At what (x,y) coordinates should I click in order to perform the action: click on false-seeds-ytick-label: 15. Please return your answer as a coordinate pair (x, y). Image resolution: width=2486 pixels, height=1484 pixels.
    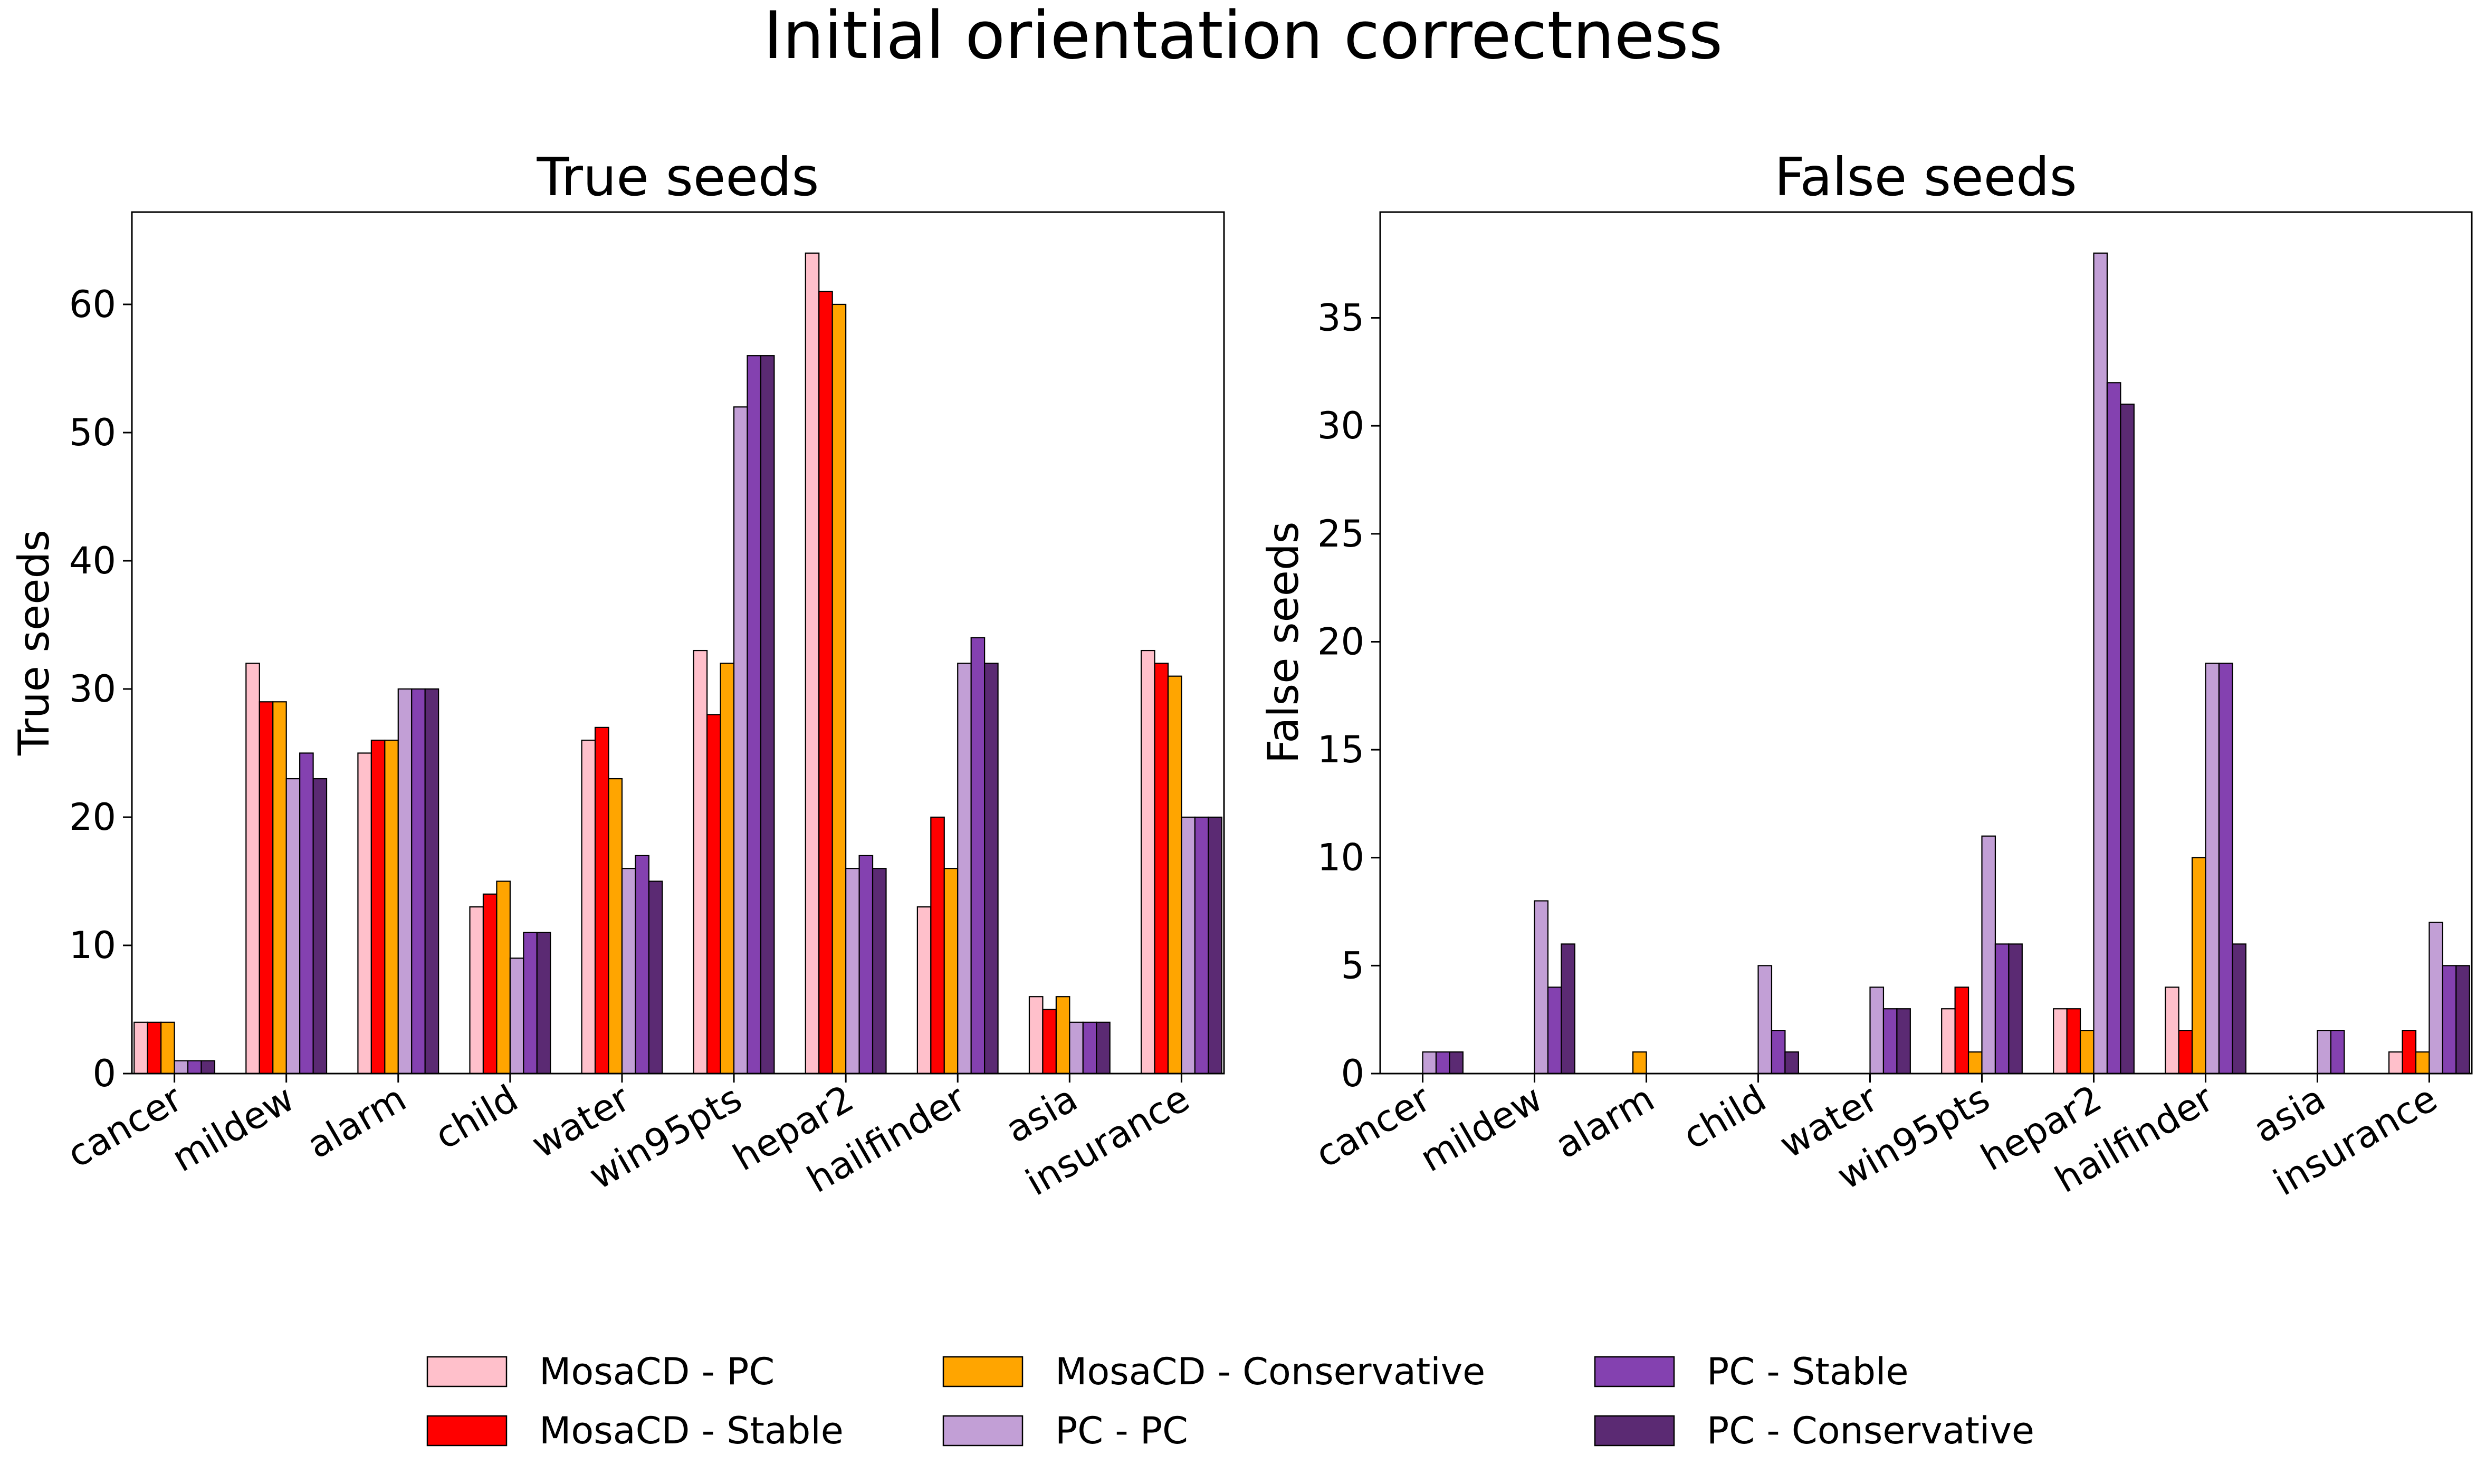
    Looking at the image, I should click on (1340, 749).